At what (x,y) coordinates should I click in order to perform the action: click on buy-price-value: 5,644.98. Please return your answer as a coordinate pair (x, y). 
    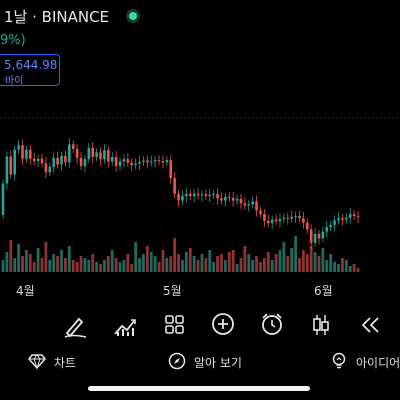
    Looking at the image, I should click on (31, 65).